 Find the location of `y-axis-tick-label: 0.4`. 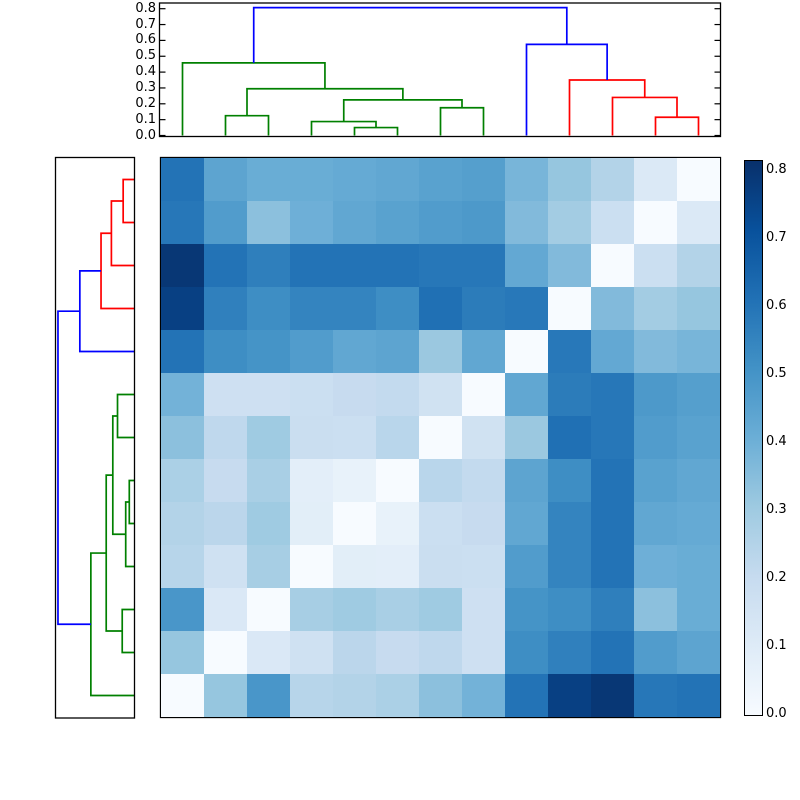

y-axis-tick-label: 0.4 is located at coordinates (145, 72).